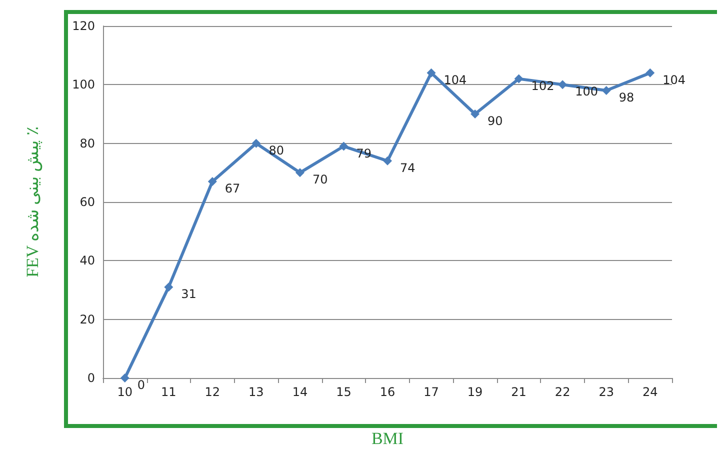 The image size is (725, 464). What do you see at coordinates (562, 392) in the screenshot?
I see `x-tick-label: 22` at bounding box center [562, 392].